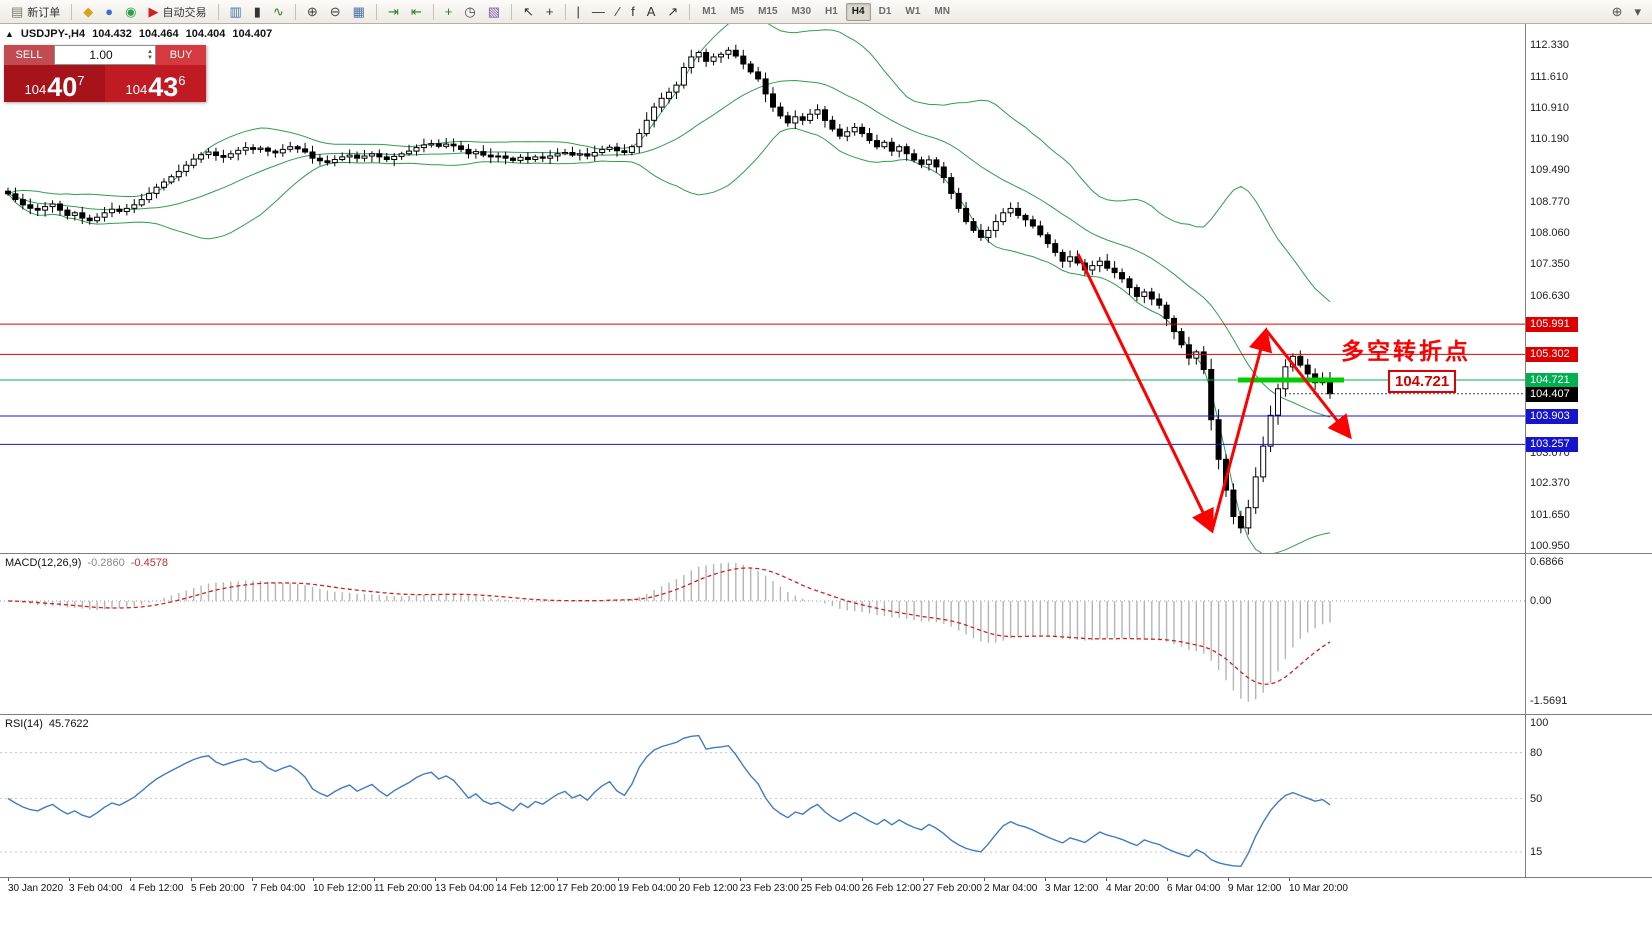 The image size is (1652, 943). I want to click on new-order-button-label: 新订单, so click(44, 12).